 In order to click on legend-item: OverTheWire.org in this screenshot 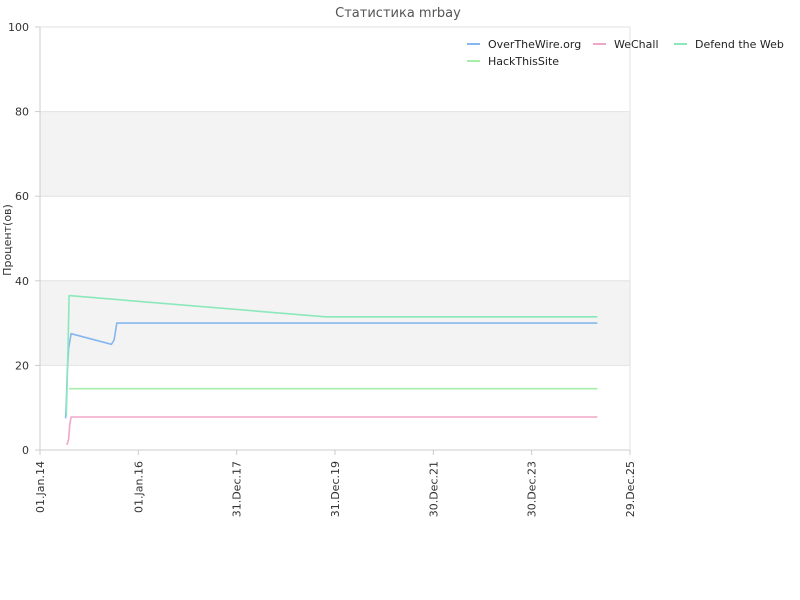, I will do `click(524, 44)`.